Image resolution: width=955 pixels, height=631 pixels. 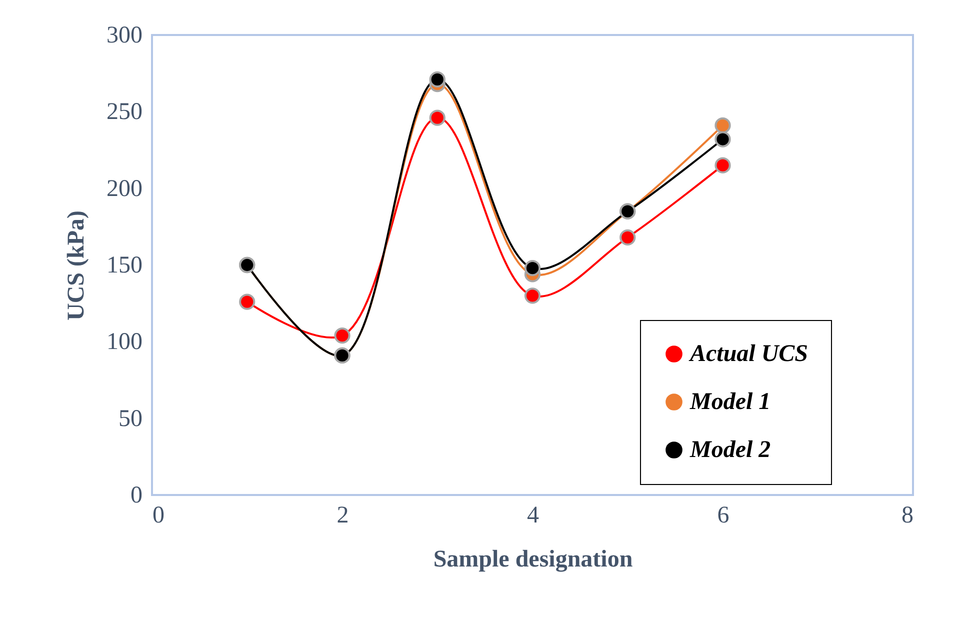 I want to click on legend-label: Actual UCS, so click(x=748, y=354).